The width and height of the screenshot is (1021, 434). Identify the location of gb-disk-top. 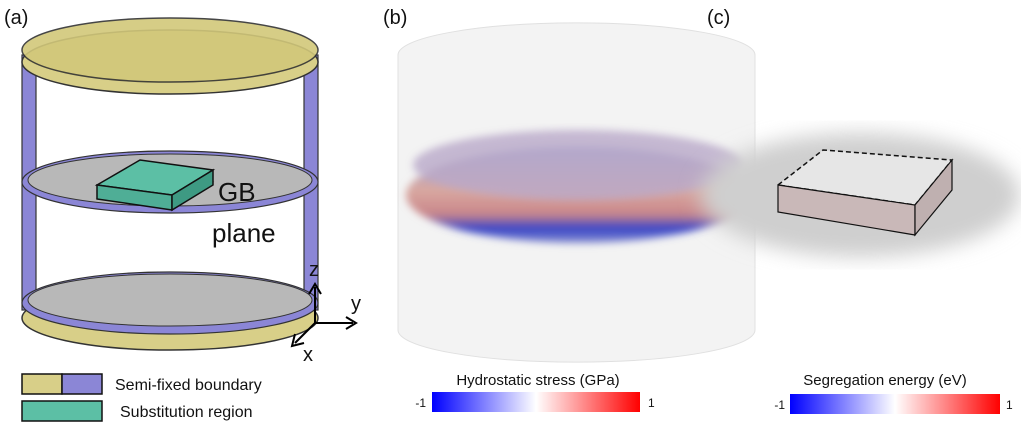
(578, 165).